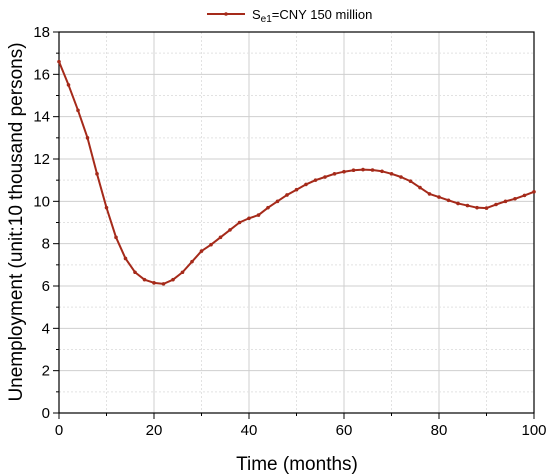 This screenshot has height=476, width=550. Describe the element at coordinates (249, 430) in the screenshot. I see `x-tick-label: 40` at that location.